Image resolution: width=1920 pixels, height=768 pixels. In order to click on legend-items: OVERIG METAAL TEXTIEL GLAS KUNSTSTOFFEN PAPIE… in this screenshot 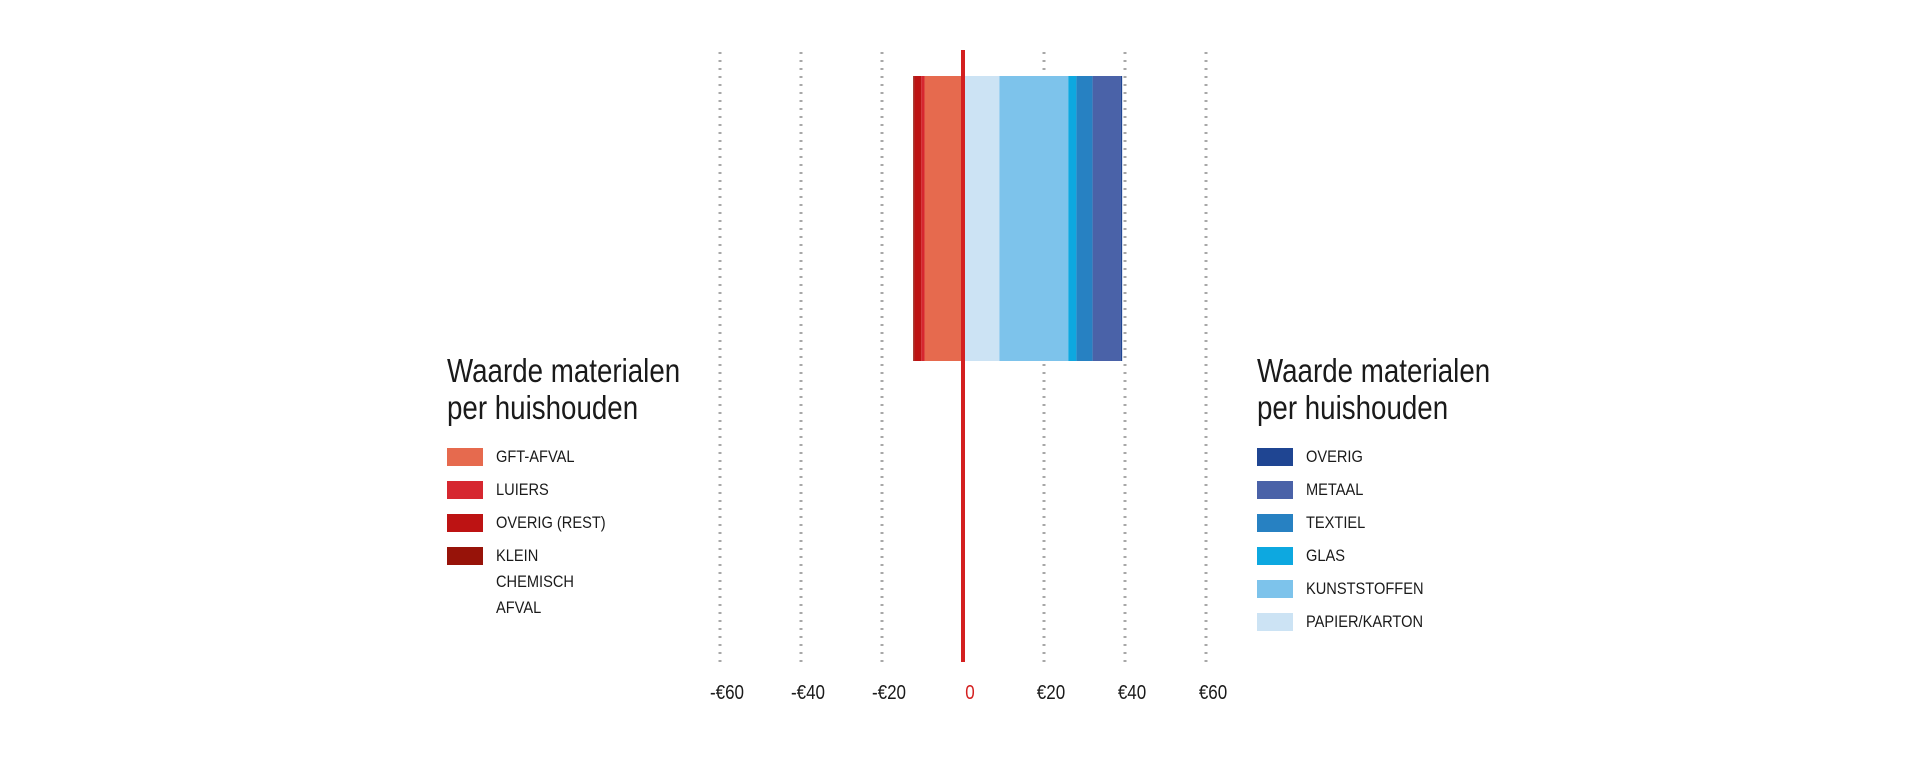, I will do `click(1396, 545)`.